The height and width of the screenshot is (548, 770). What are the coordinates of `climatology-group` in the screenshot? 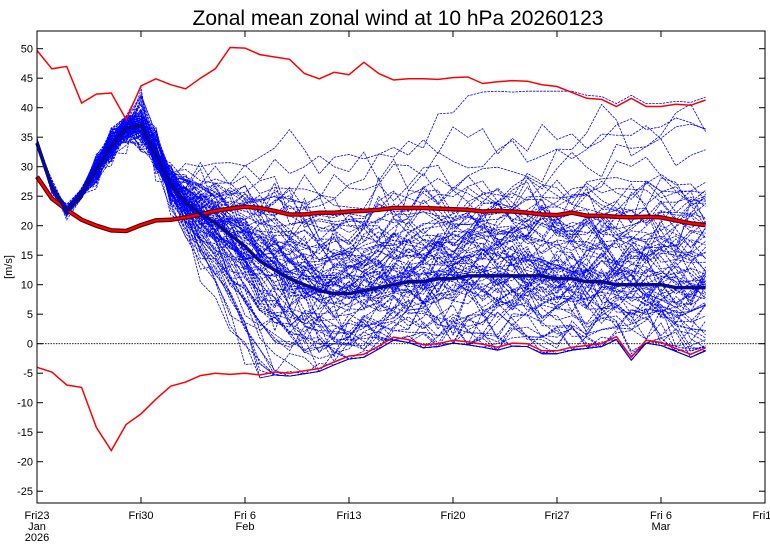 It's located at (370, 204).